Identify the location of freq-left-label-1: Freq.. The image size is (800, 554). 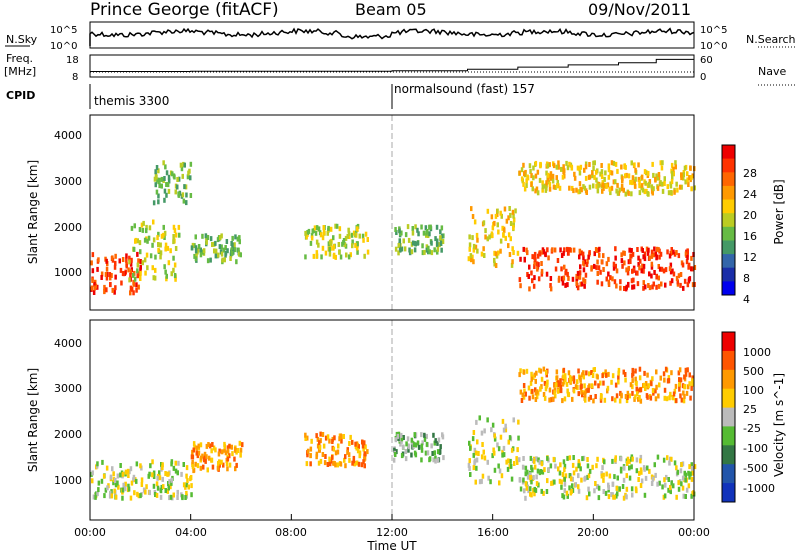
(19, 58).